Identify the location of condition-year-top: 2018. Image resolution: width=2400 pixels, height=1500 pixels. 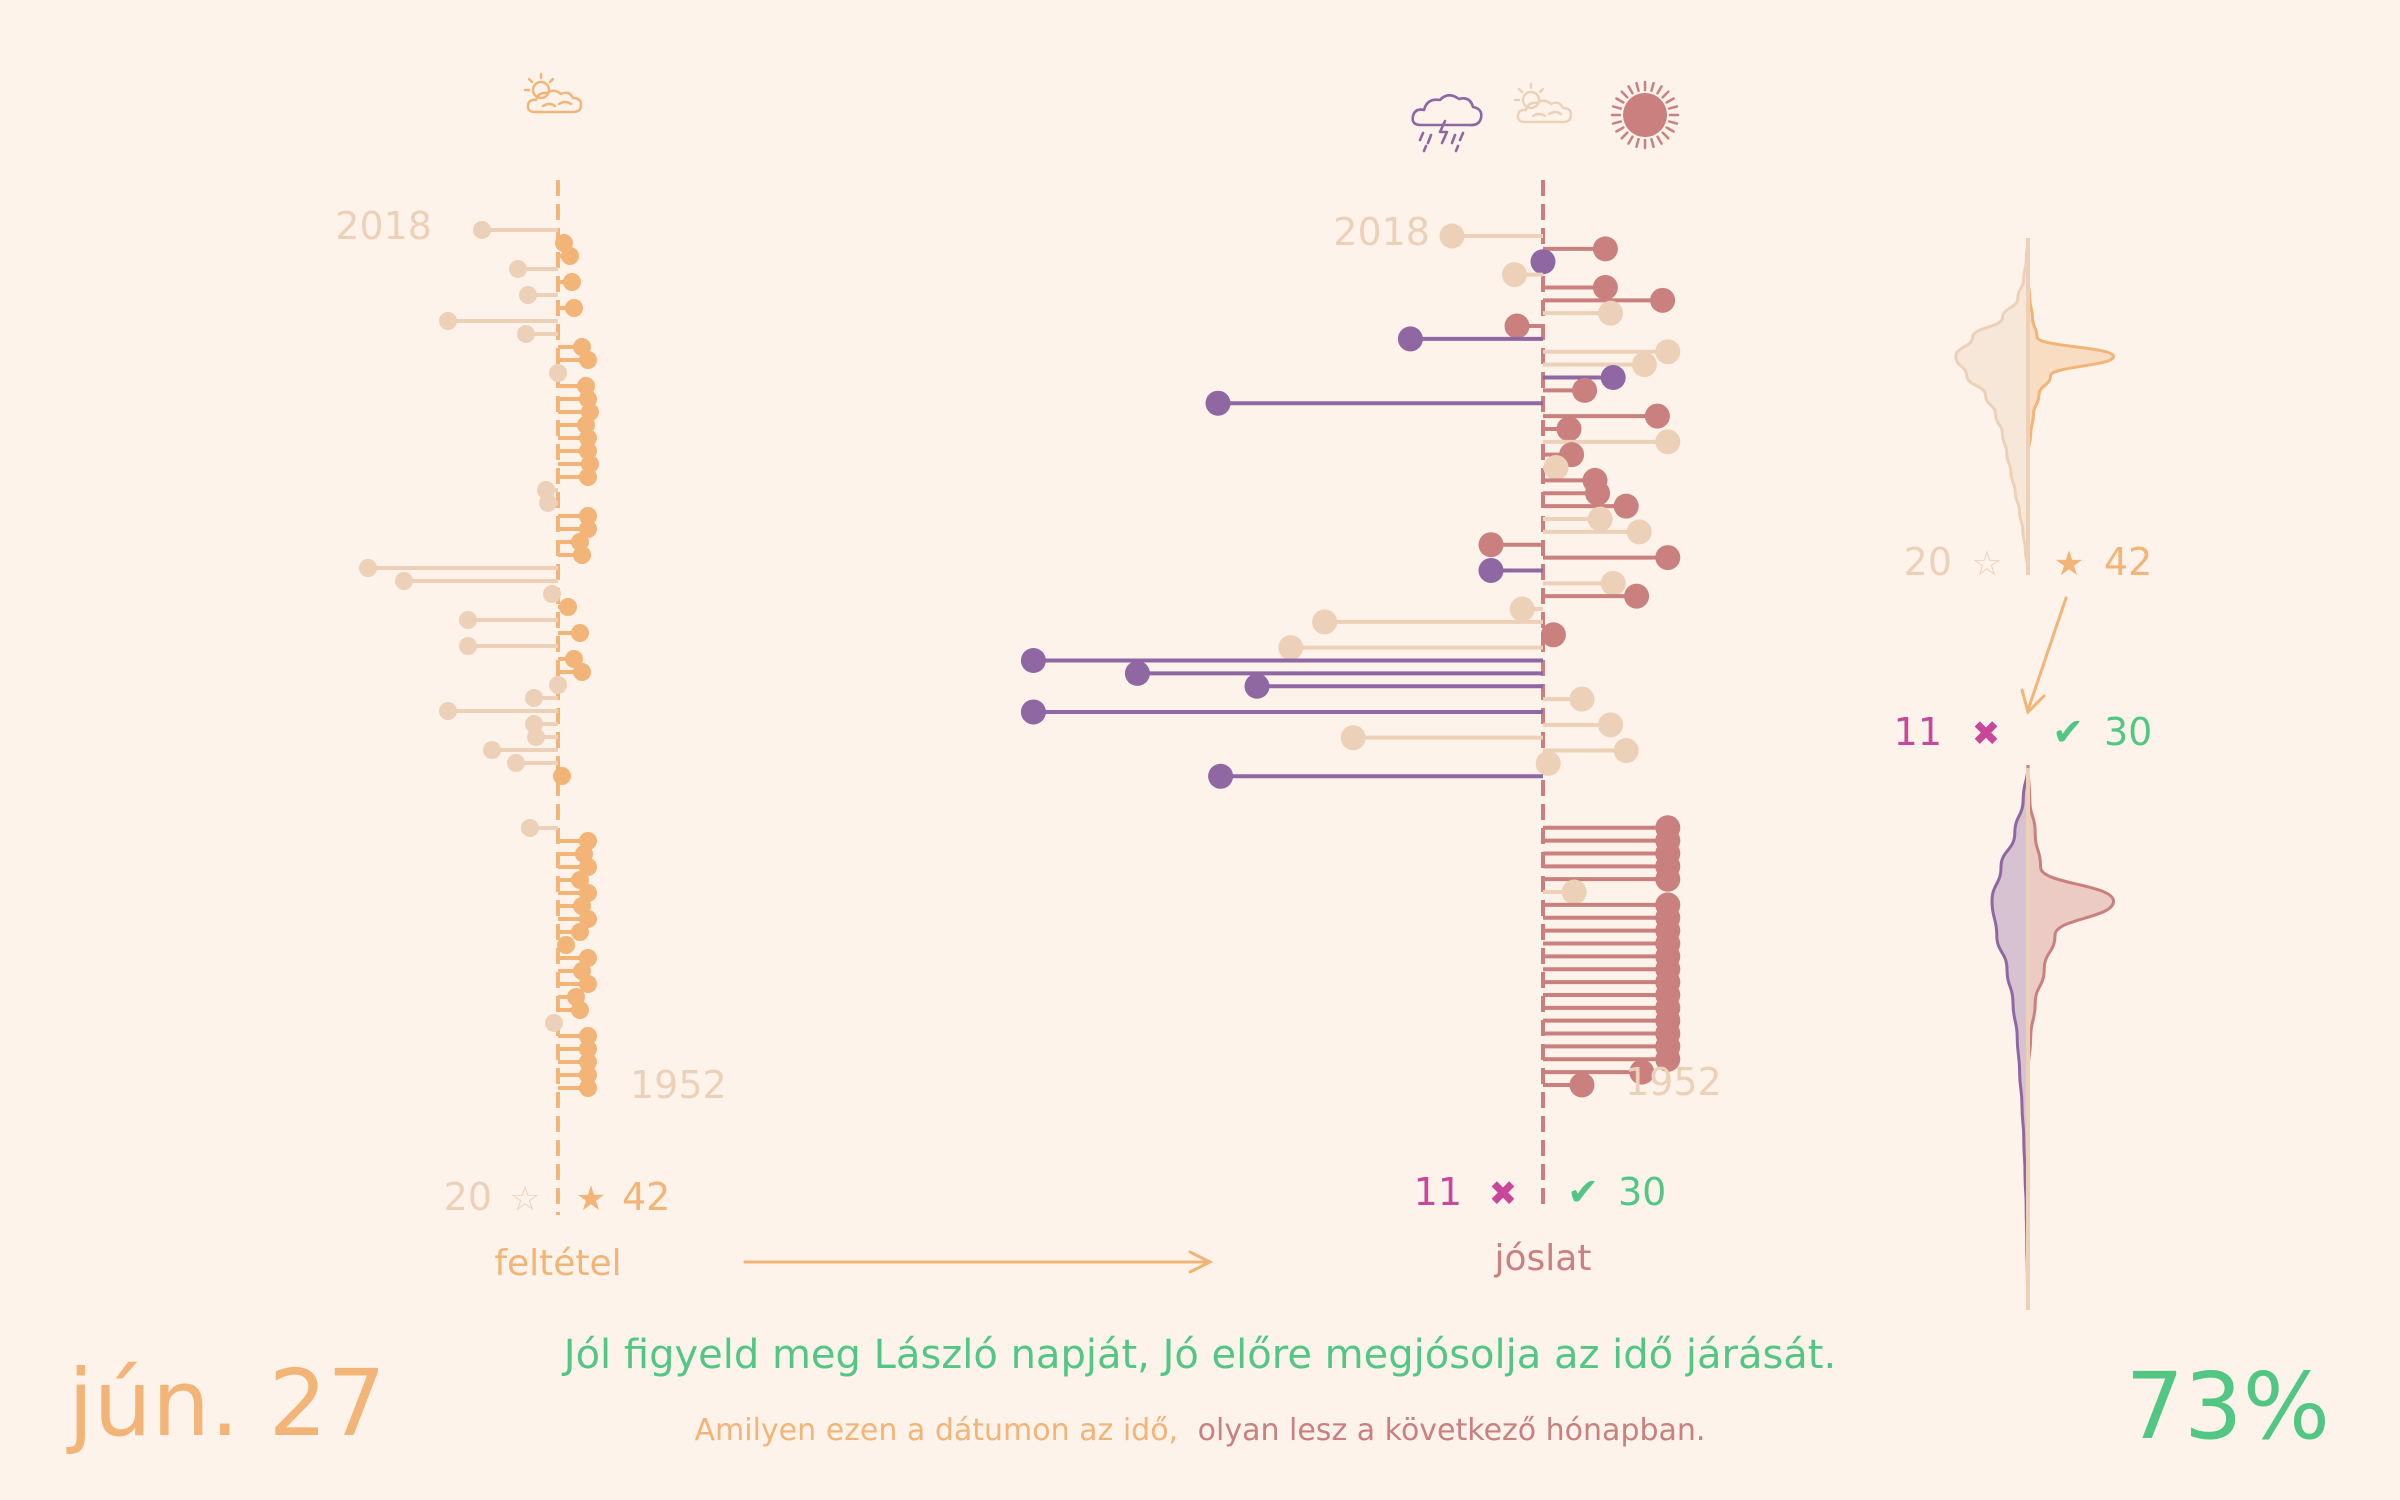
(383, 226).